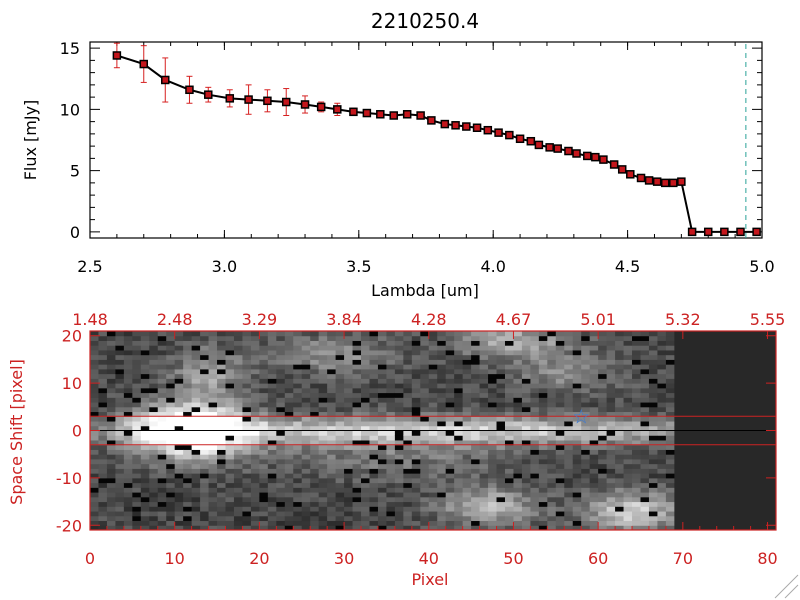 This screenshot has width=800, height=600. Describe the element at coordinates (70, 48) in the screenshot. I see `spectrum-y-tick-label: 15` at that location.